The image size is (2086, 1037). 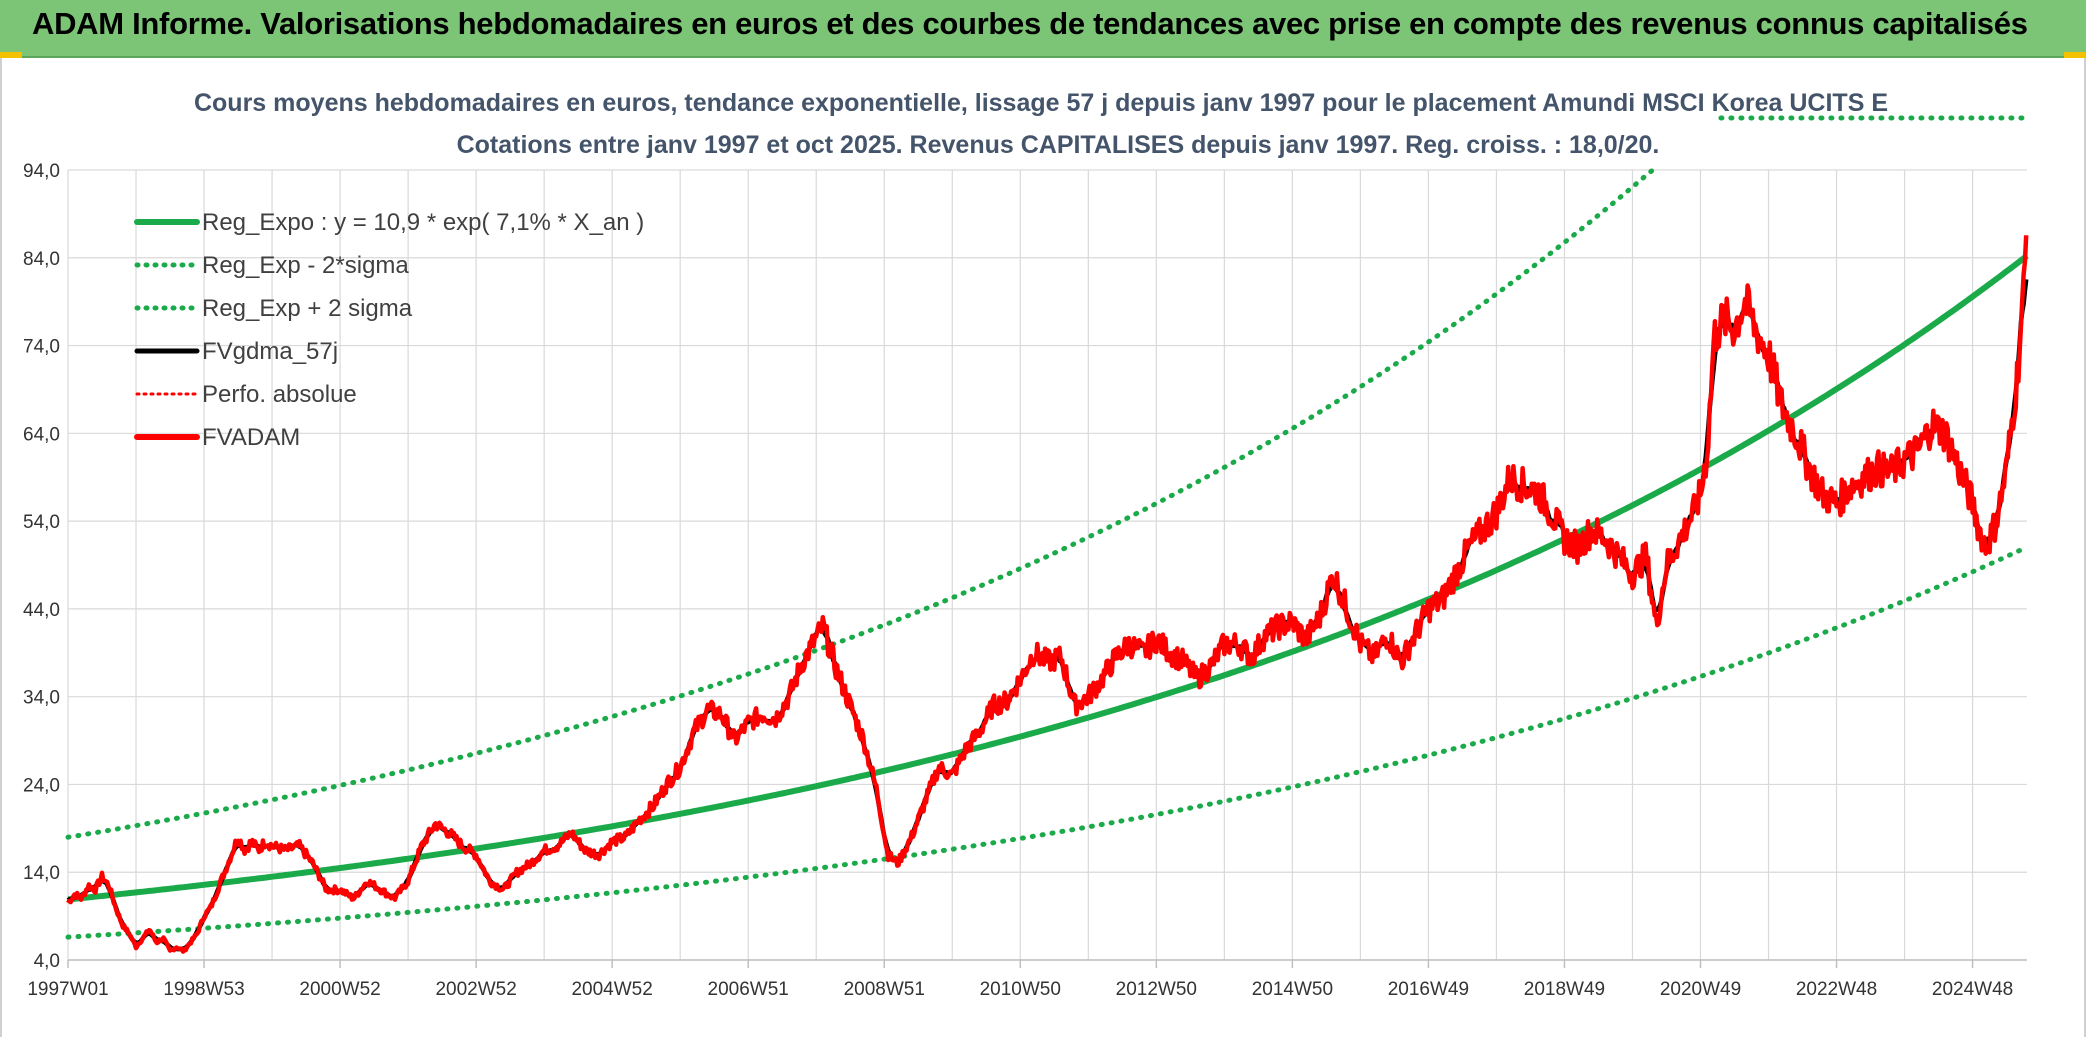 What do you see at coordinates (884, 989) in the screenshot?
I see `x-tick-label: 2008W51` at bounding box center [884, 989].